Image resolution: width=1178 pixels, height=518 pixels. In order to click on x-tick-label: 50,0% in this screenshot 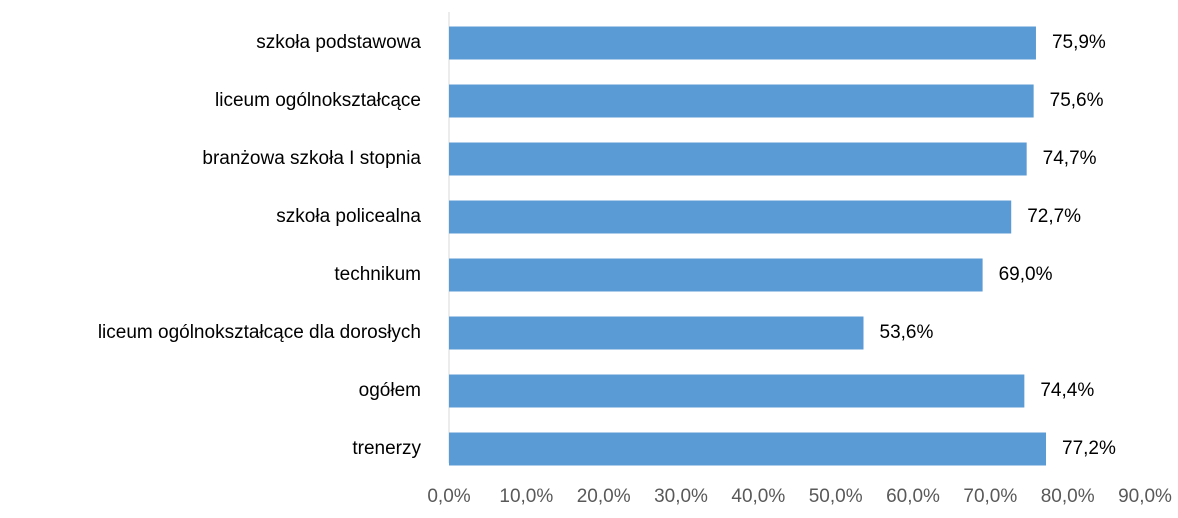, I will do `click(836, 496)`.